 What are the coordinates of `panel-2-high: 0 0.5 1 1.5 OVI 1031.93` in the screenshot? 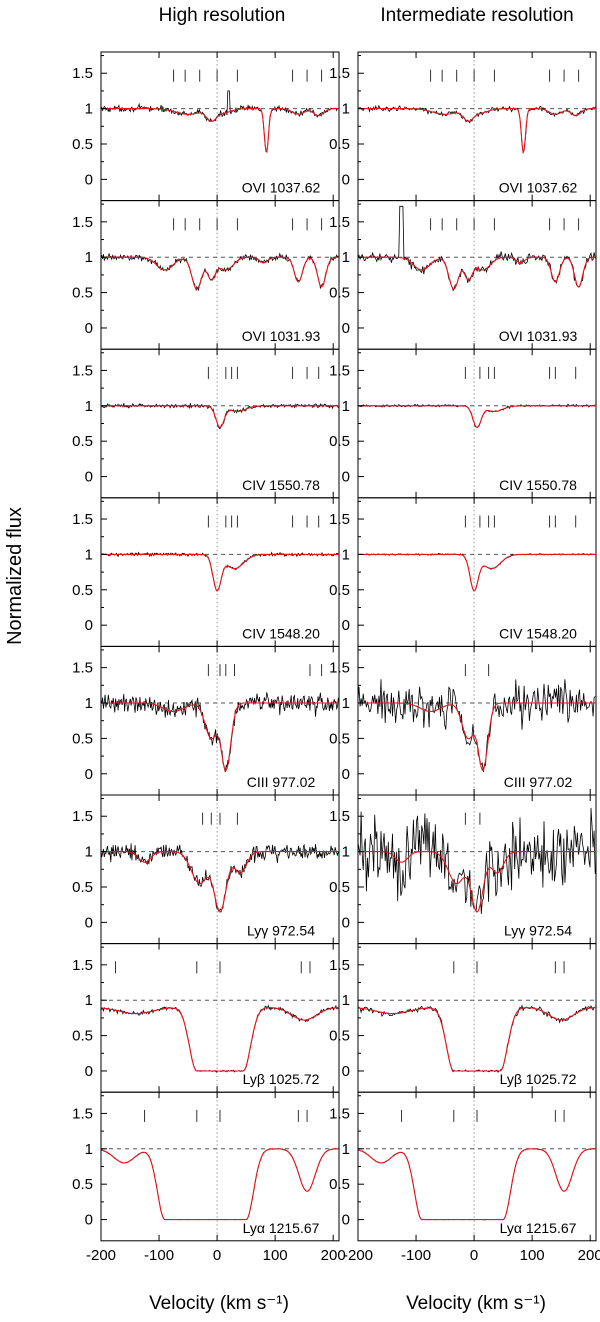 It's located at (206, 275).